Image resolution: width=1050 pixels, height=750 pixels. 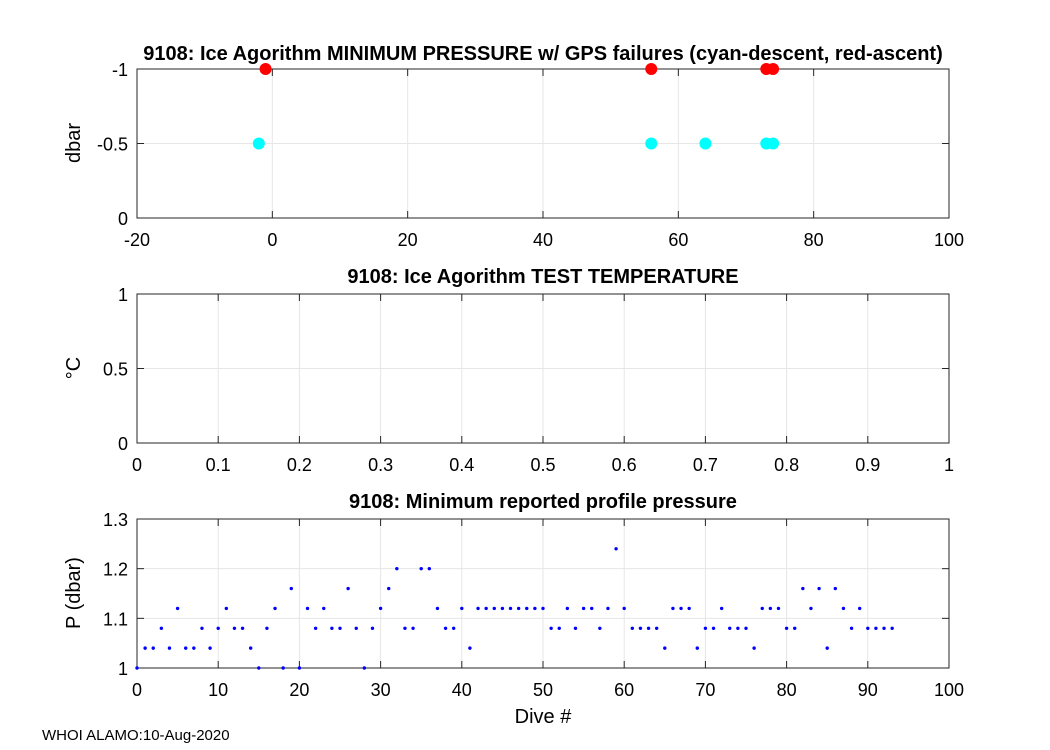 I want to click on y-tick-label: 1.1, so click(x=115, y=619).